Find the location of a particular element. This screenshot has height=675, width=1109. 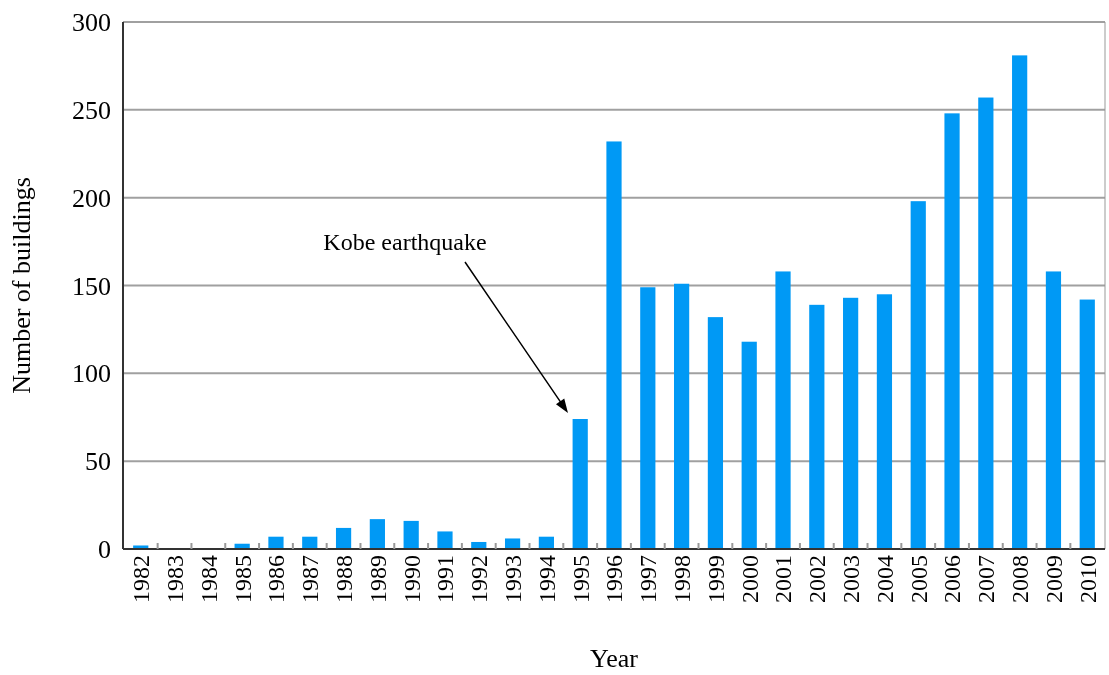

x-tick-label: 2005 is located at coordinates (918, 579).